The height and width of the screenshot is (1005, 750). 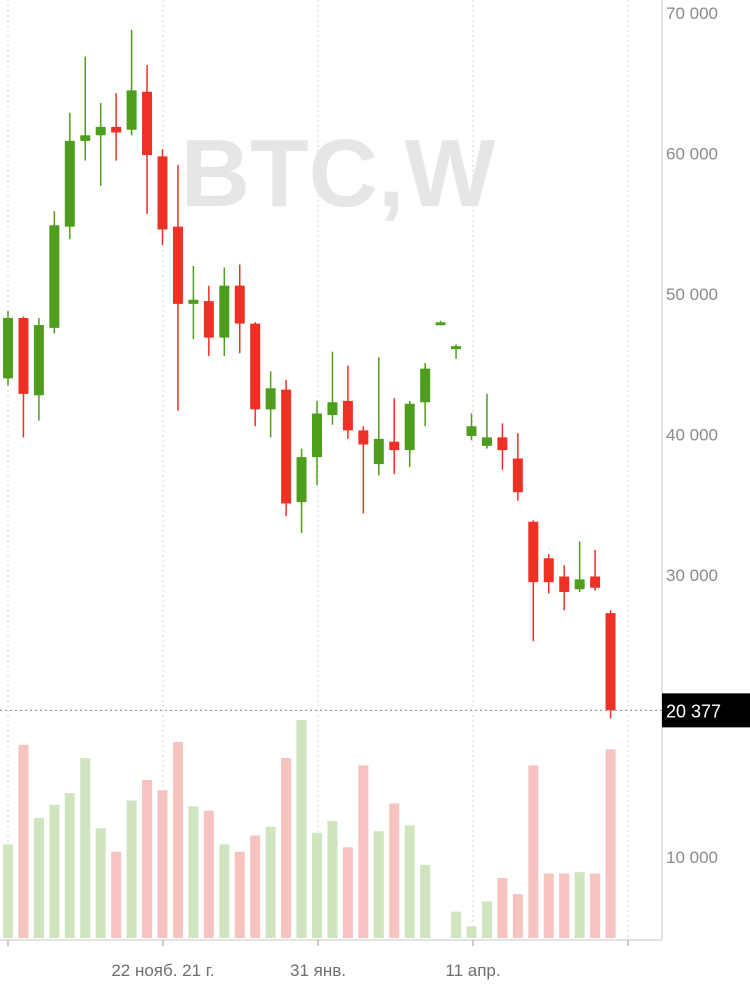 I want to click on ticker-watermark: BTC,W, so click(x=338, y=173).